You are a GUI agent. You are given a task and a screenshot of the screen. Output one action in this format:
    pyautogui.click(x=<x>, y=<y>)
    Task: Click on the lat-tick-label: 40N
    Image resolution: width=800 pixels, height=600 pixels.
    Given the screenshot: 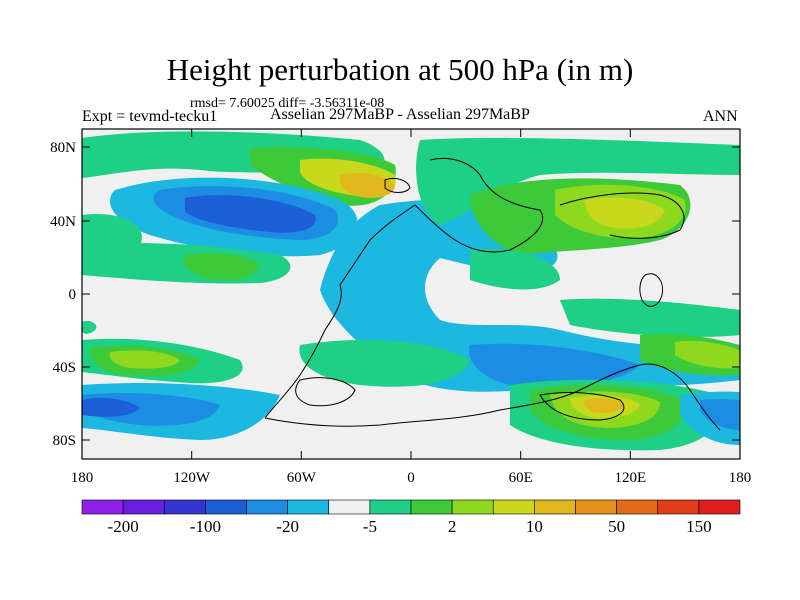 What is the action you would take?
    pyautogui.click(x=63, y=222)
    